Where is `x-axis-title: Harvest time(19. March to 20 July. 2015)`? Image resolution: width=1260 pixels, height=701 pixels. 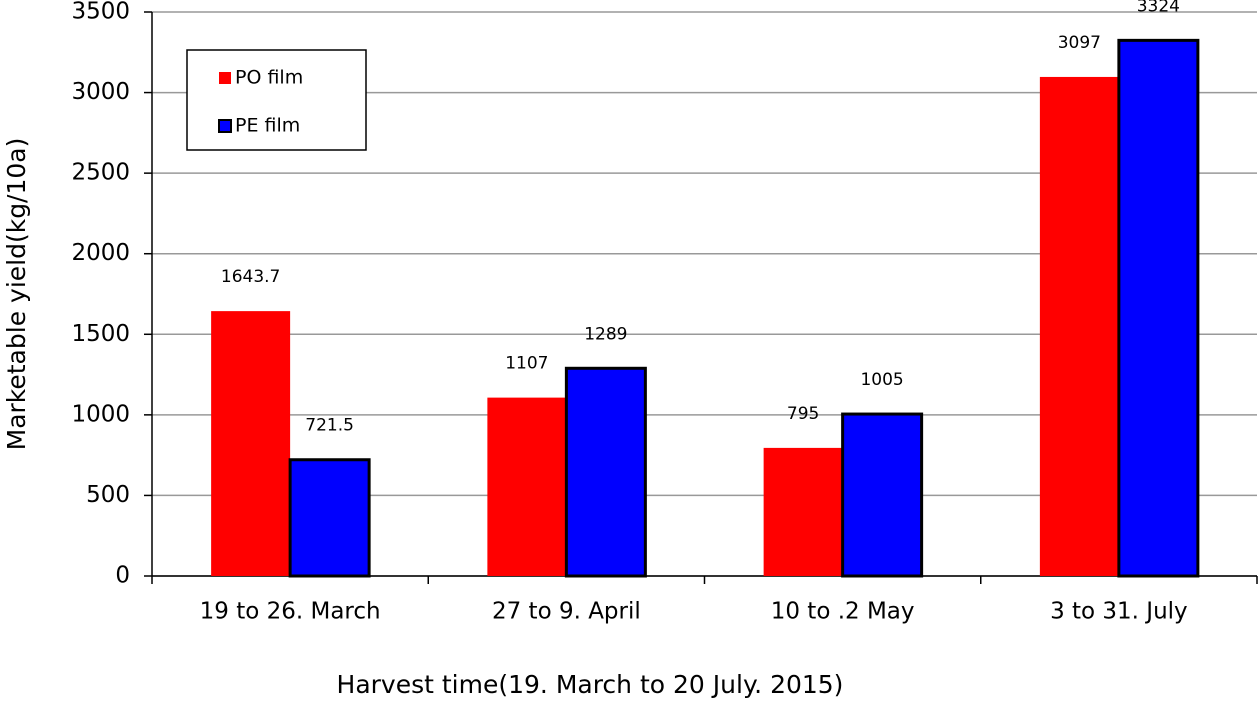
x-axis-title: Harvest time(19. March to 20 July. 2015) is located at coordinates (590, 684).